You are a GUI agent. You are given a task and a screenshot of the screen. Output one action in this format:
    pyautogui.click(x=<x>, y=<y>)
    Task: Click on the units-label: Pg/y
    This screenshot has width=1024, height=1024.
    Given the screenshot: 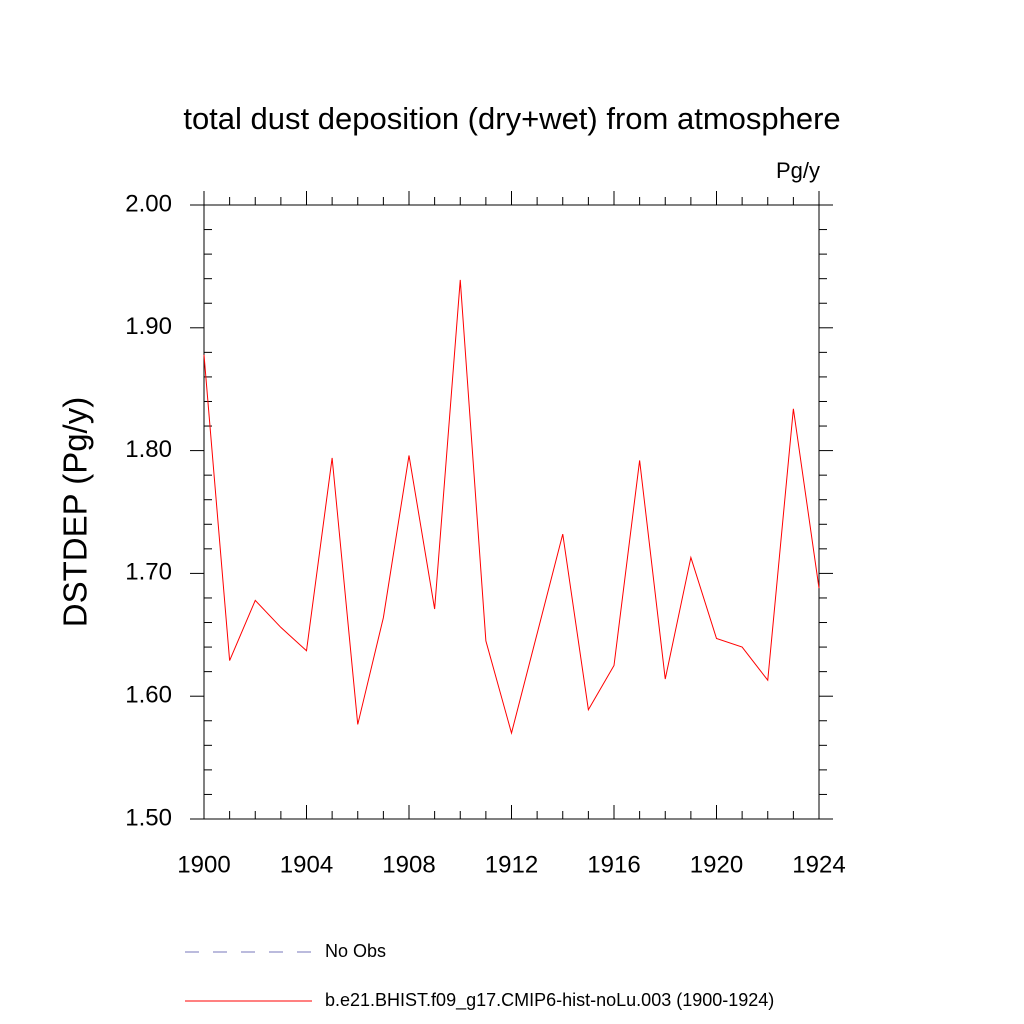 What is the action you would take?
    pyautogui.click(x=798, y=170)
    